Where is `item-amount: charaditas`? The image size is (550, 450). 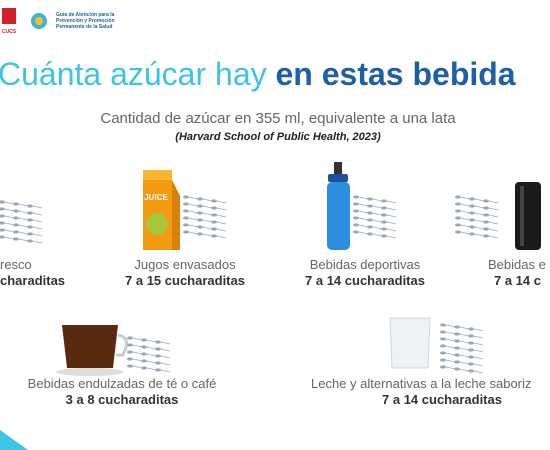 item-amount: charaditas is located at coordinates (33, 280).